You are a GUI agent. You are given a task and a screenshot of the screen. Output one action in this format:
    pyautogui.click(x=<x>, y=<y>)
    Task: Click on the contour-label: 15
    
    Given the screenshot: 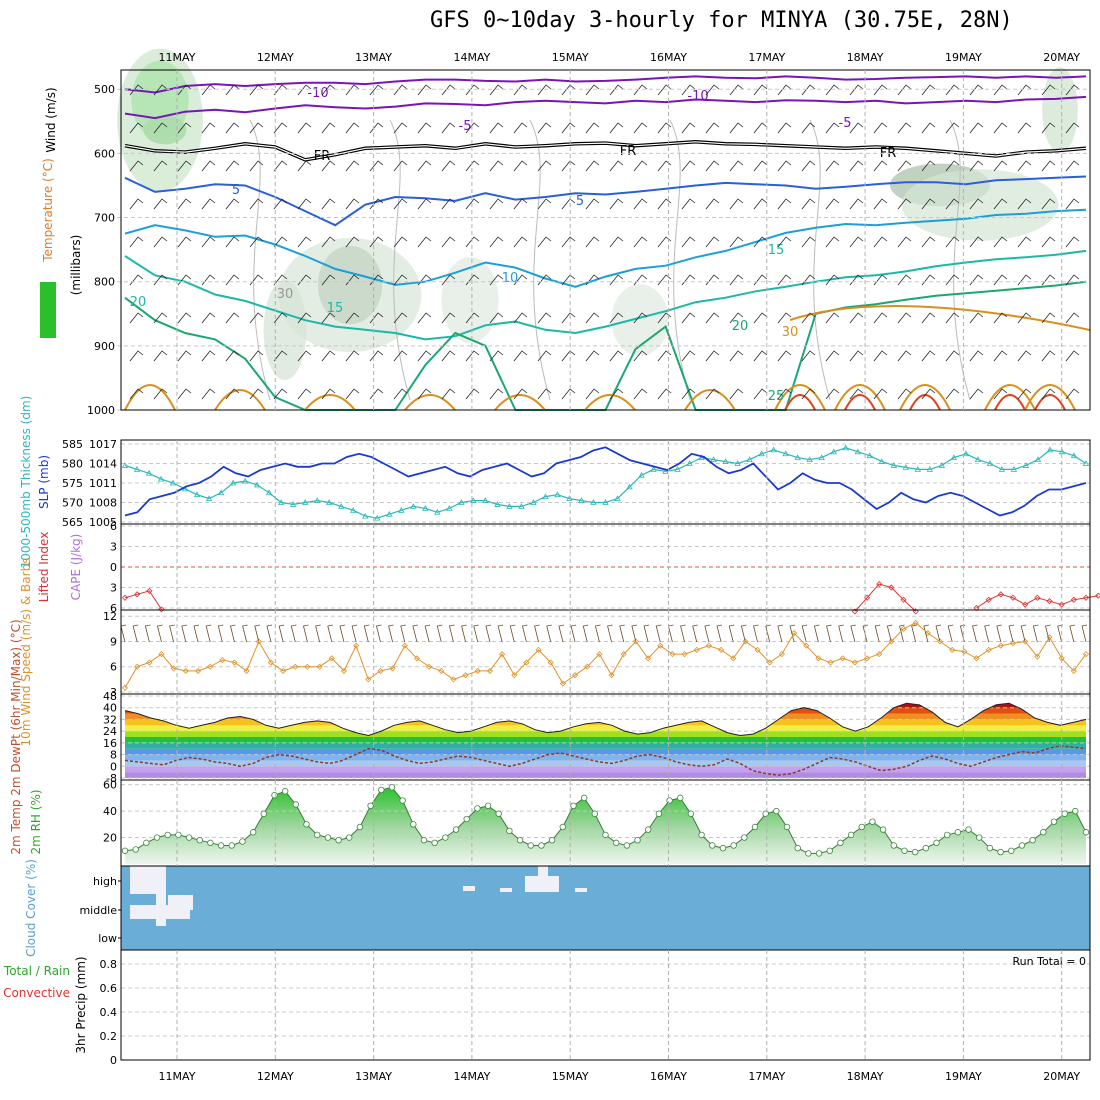 What is the action you would take?
    pyautogui.click(x=335, y=308)
    